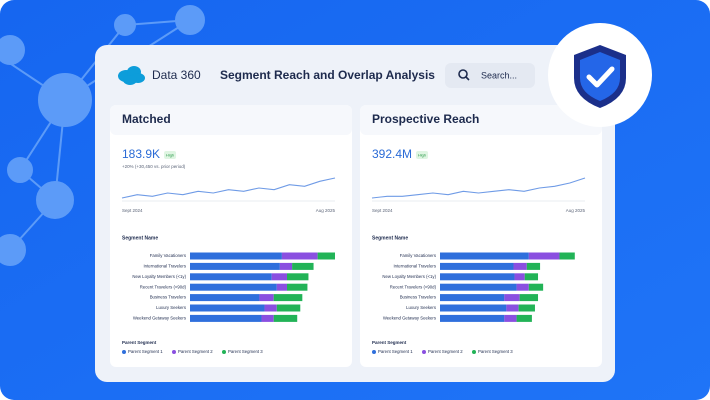  What do you see at coordinates (146, 119) in the screenshot?
I see `panel-title: Matched` at bounding box center [146, 119].